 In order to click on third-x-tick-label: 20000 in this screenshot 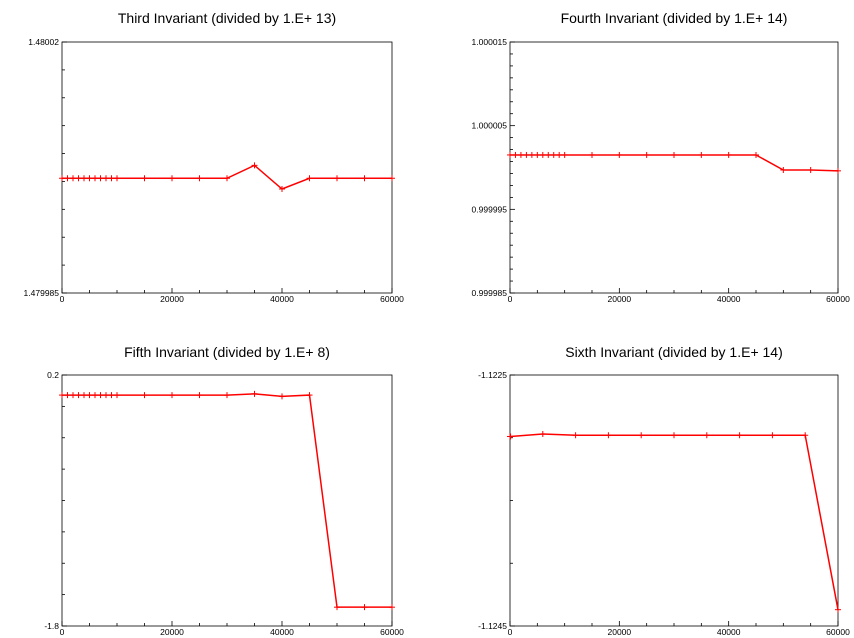, I will do `click(172, 299)`.